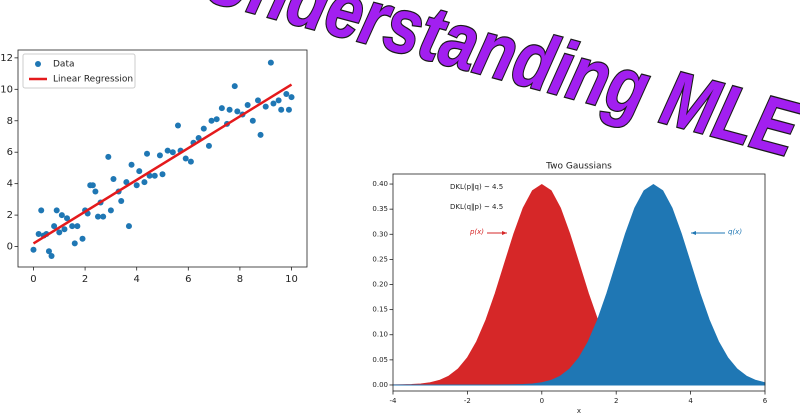  Describe the element at coordinates (467, 401) in the screenshot. I see `x-tick-label: -2` at that location.